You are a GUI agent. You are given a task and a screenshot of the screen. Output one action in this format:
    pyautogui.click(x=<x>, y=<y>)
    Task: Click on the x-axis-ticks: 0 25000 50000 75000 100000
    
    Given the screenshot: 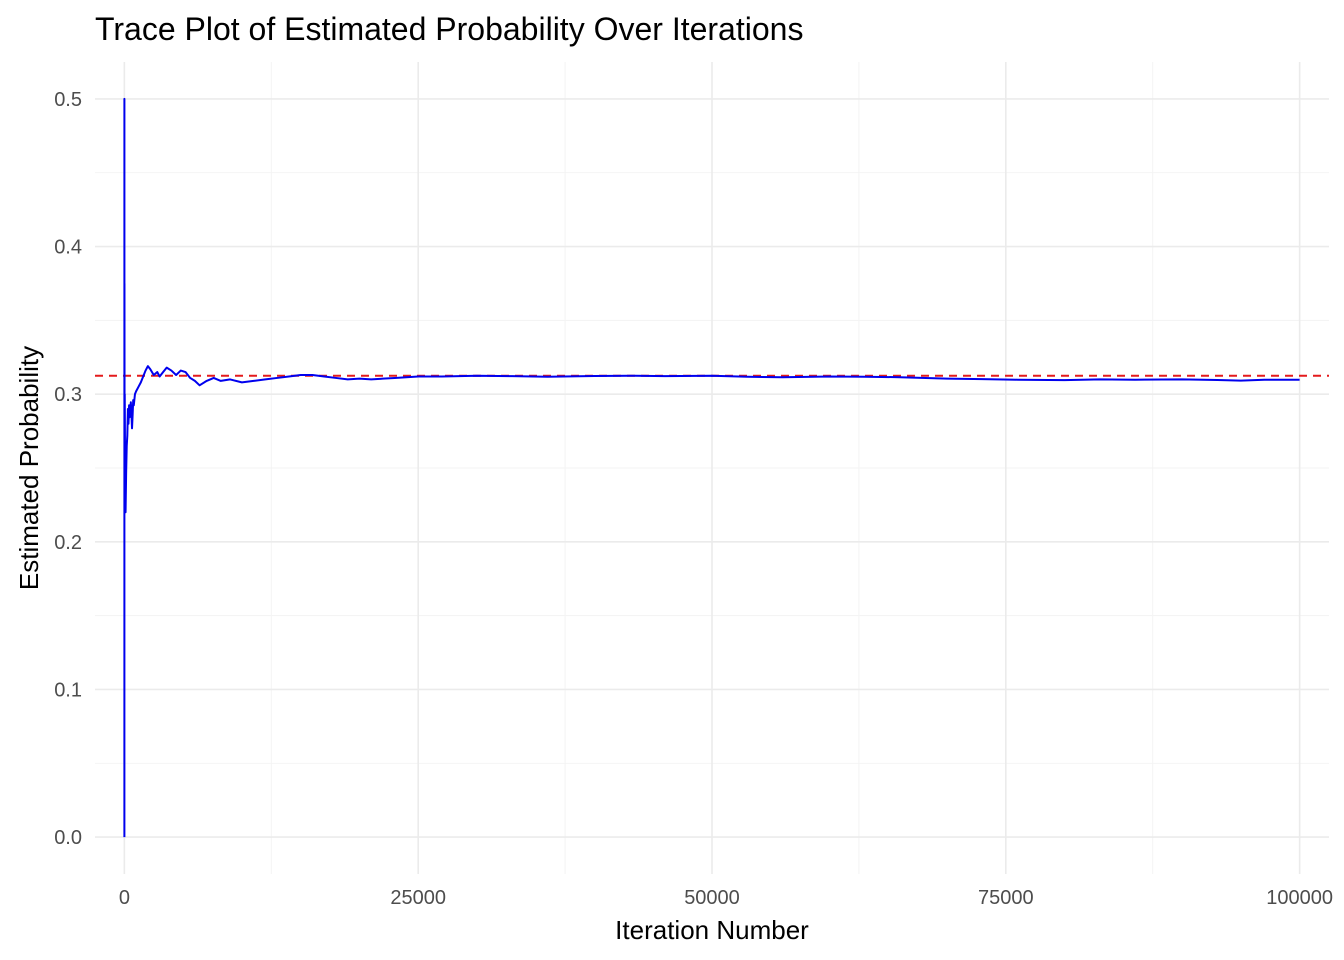 What is the action you would take?
    pyautogui.click(x=726, y=898)
    